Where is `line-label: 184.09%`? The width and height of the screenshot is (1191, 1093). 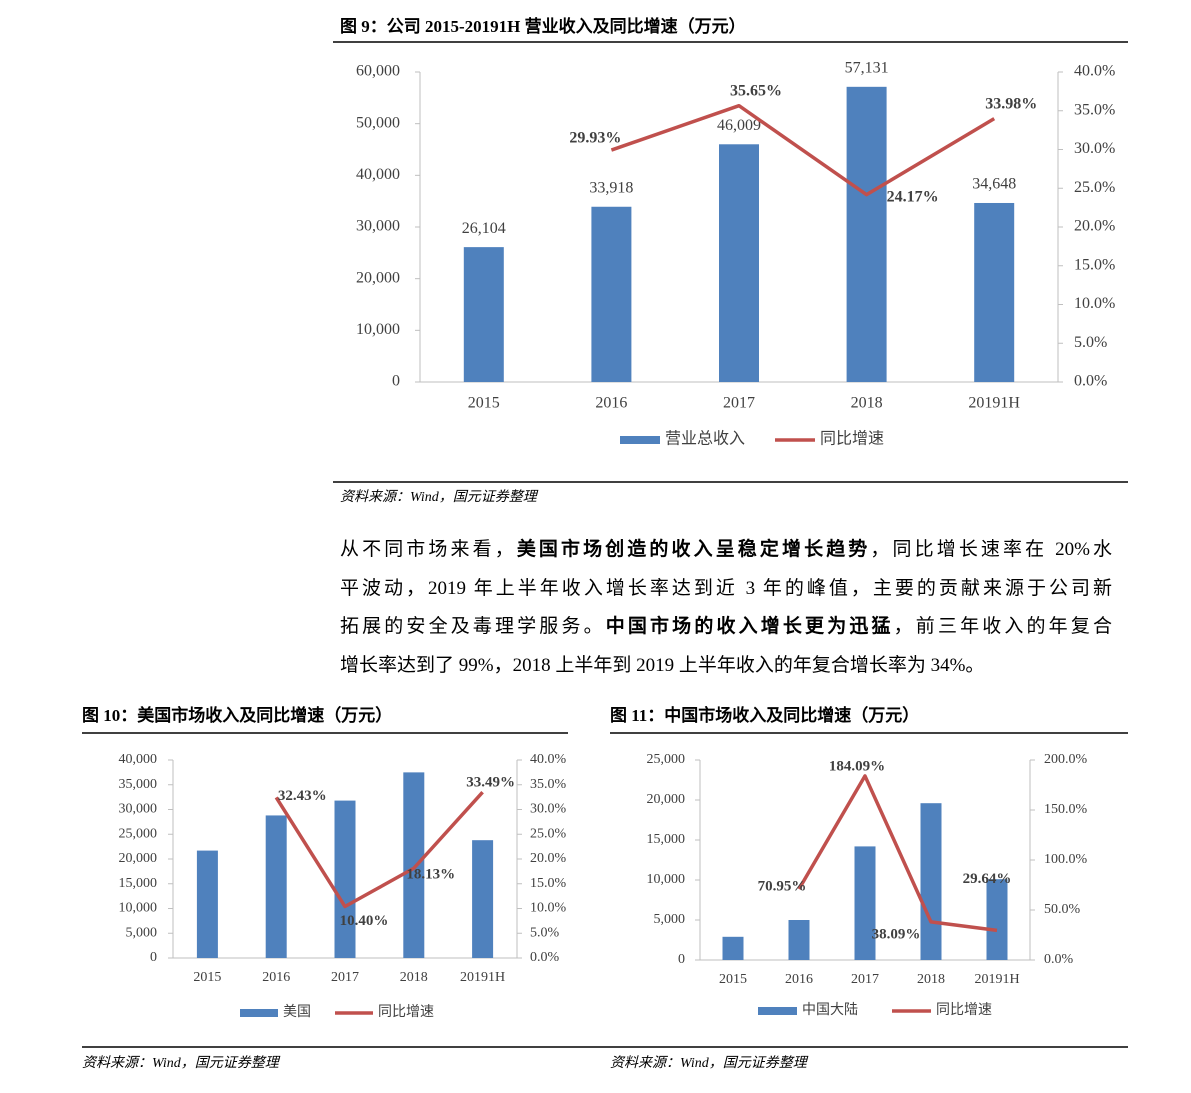 line-label: 184.09% is located at coordinates (857, 766).